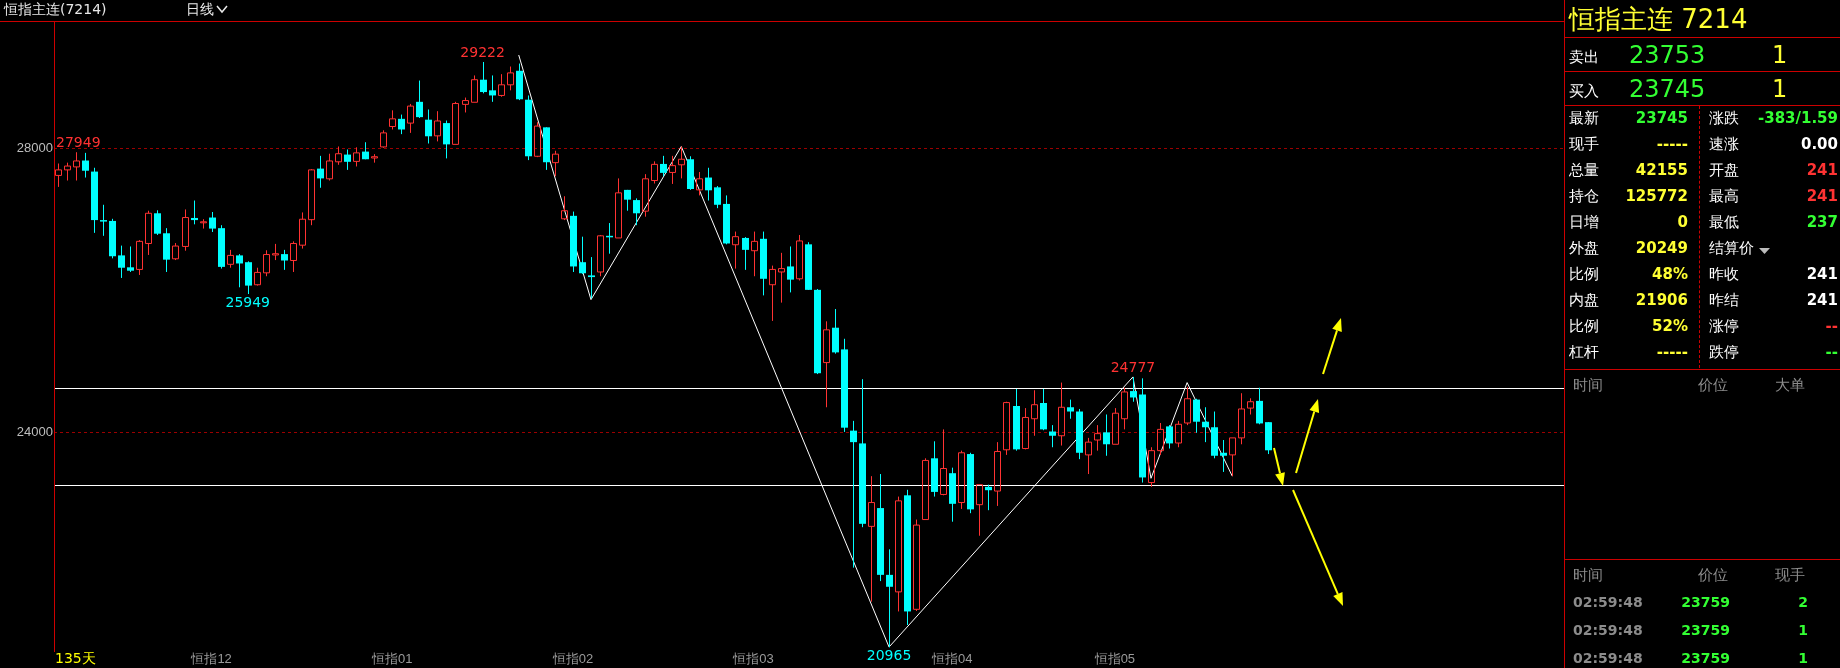 The width and height of the screenshot is (1840, 668). I want to click on text: 昨收, so click(1724, 273).